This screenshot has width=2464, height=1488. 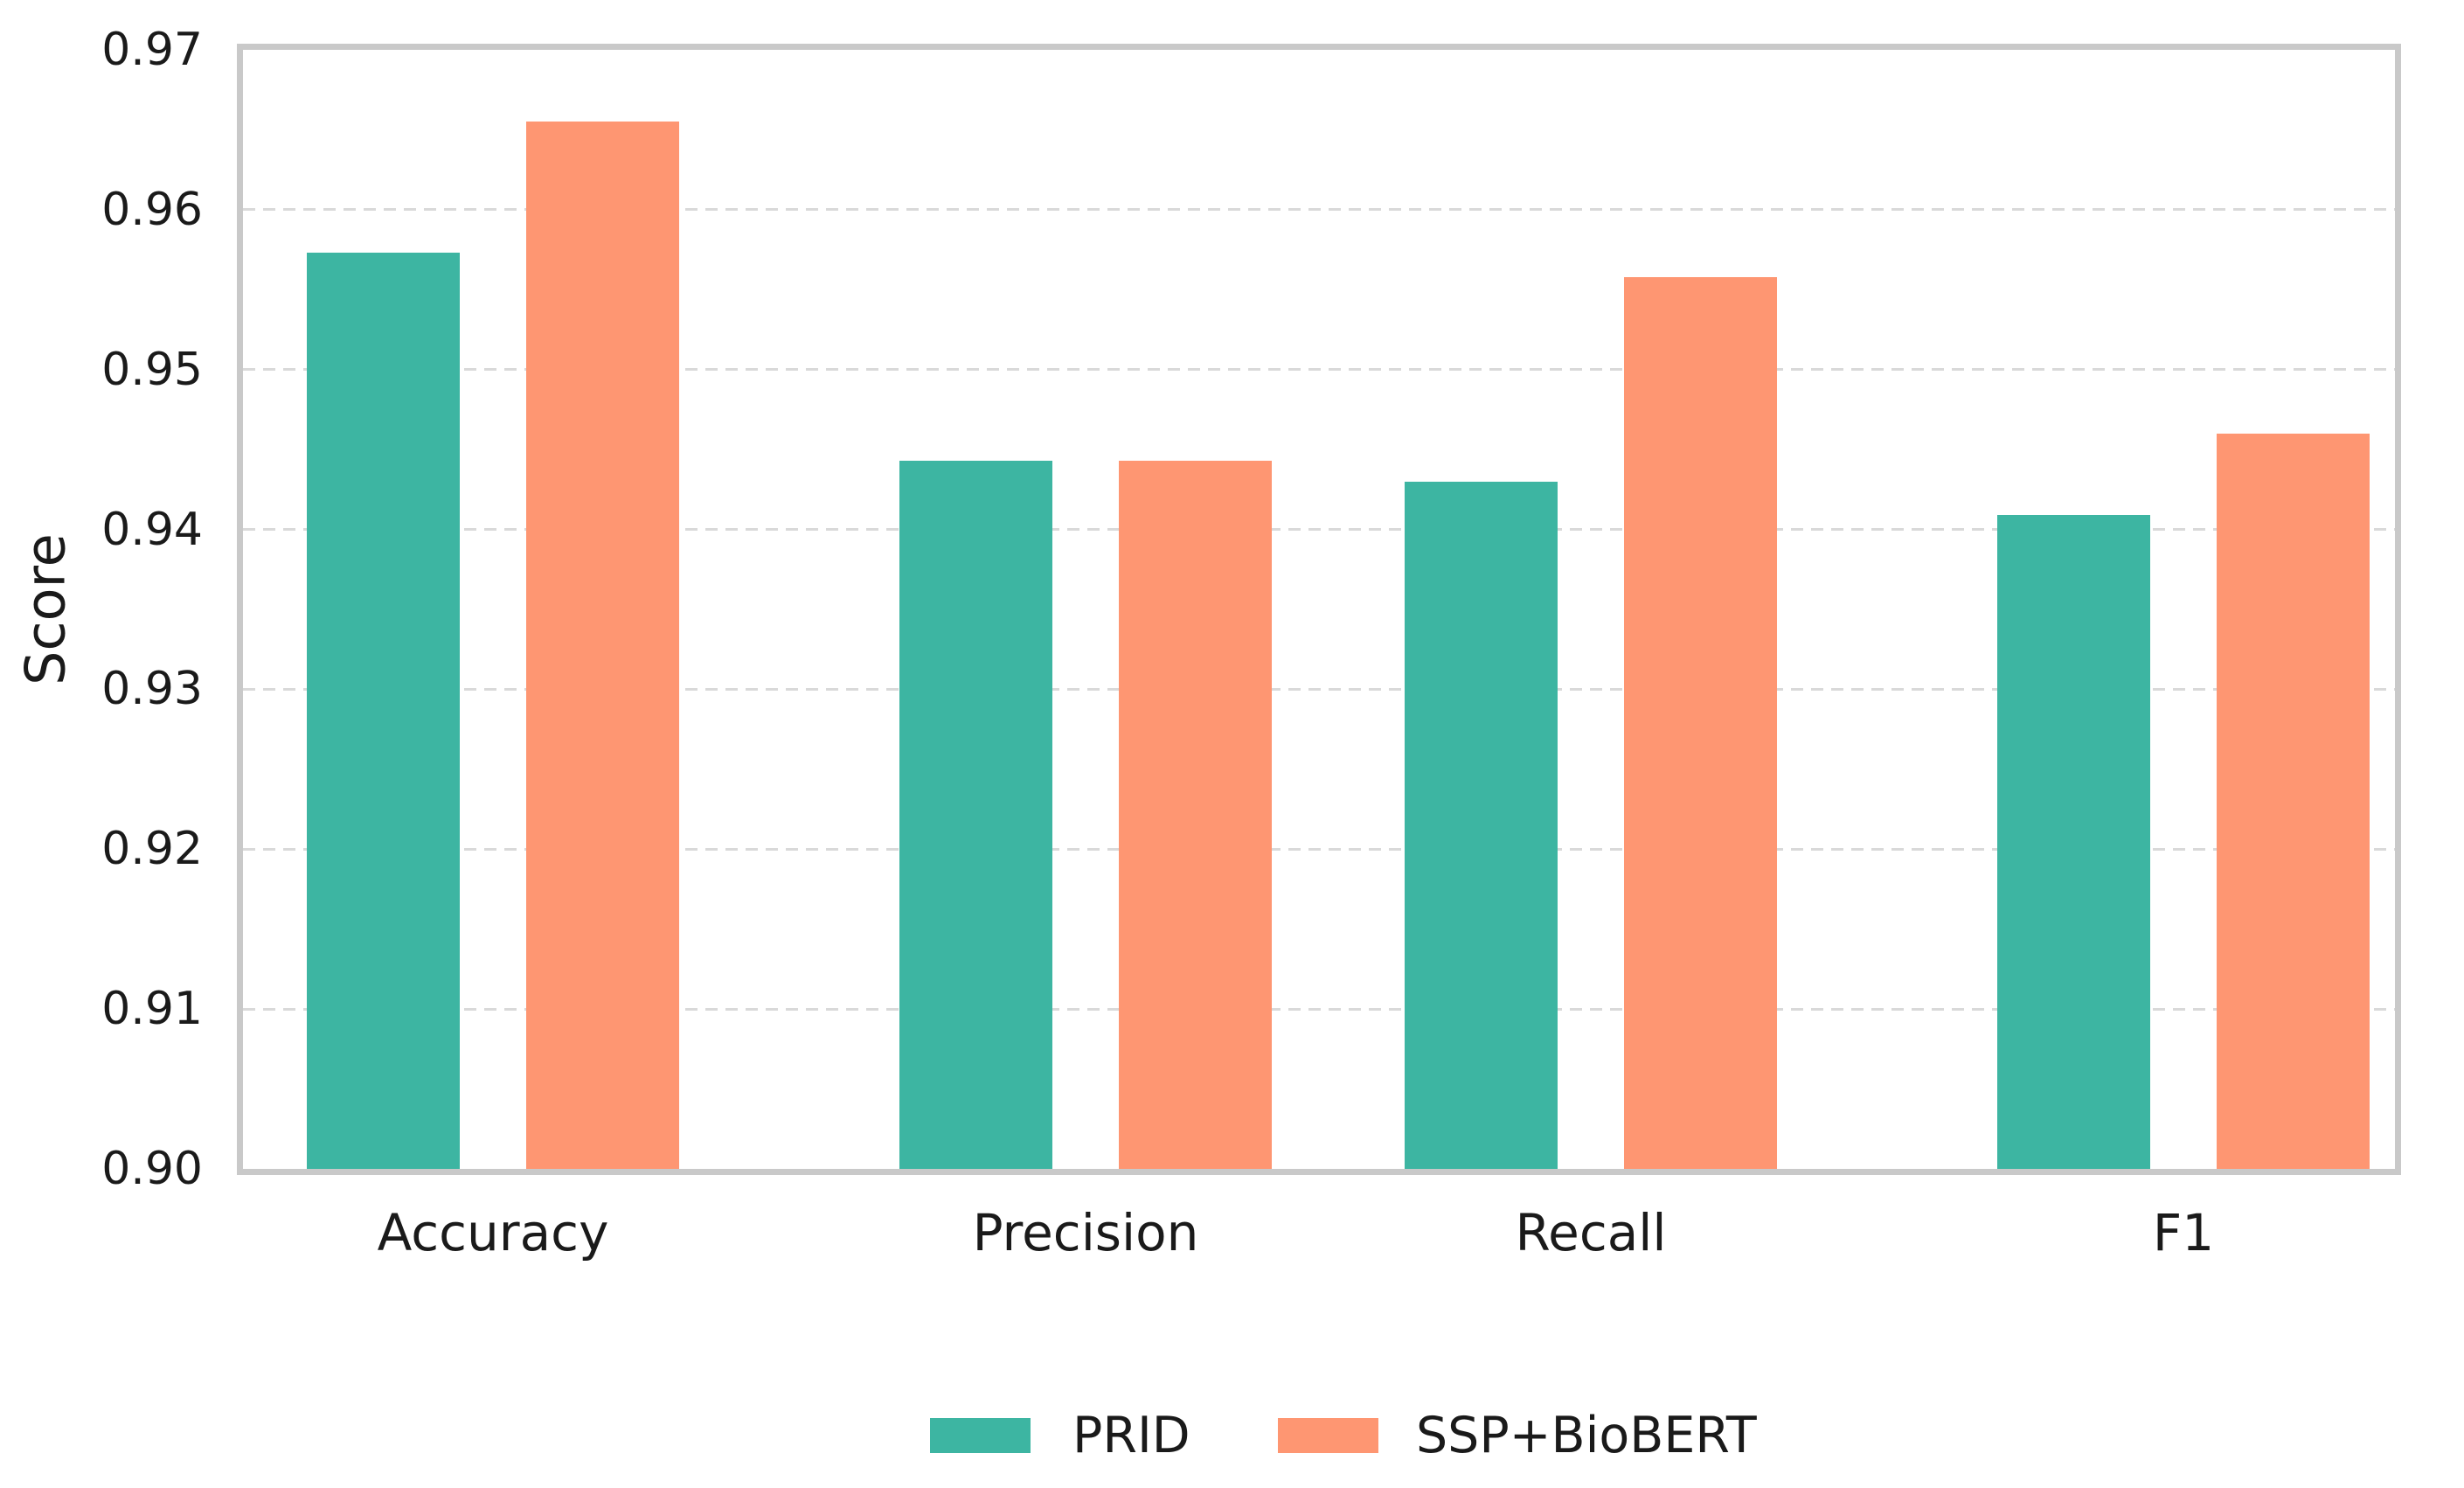 I want to click on x-tick-label-precision: Precision, so click(x=1085, y=1232).